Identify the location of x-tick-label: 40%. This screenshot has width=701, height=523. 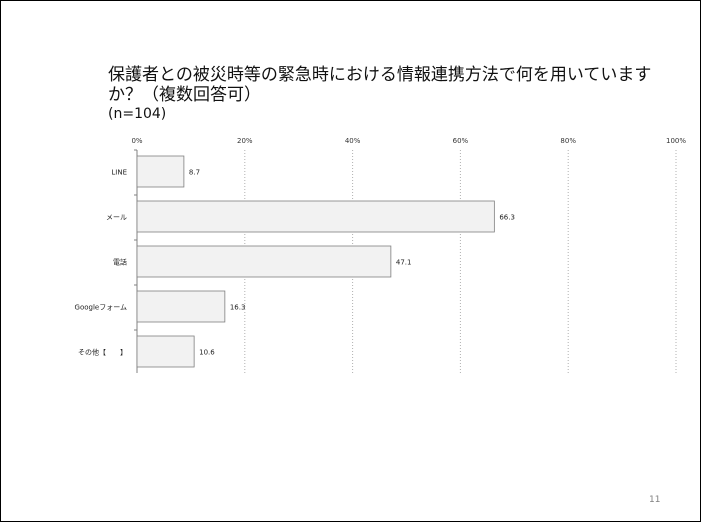
(353, 141).